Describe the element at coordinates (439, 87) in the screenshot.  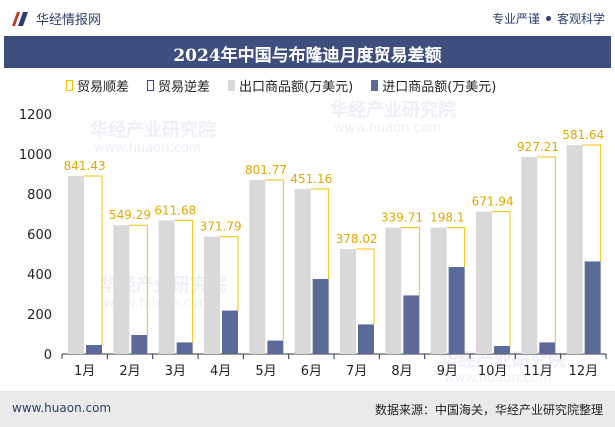
I see `legend-label-import: 进口商品额(万美元)` at that location.